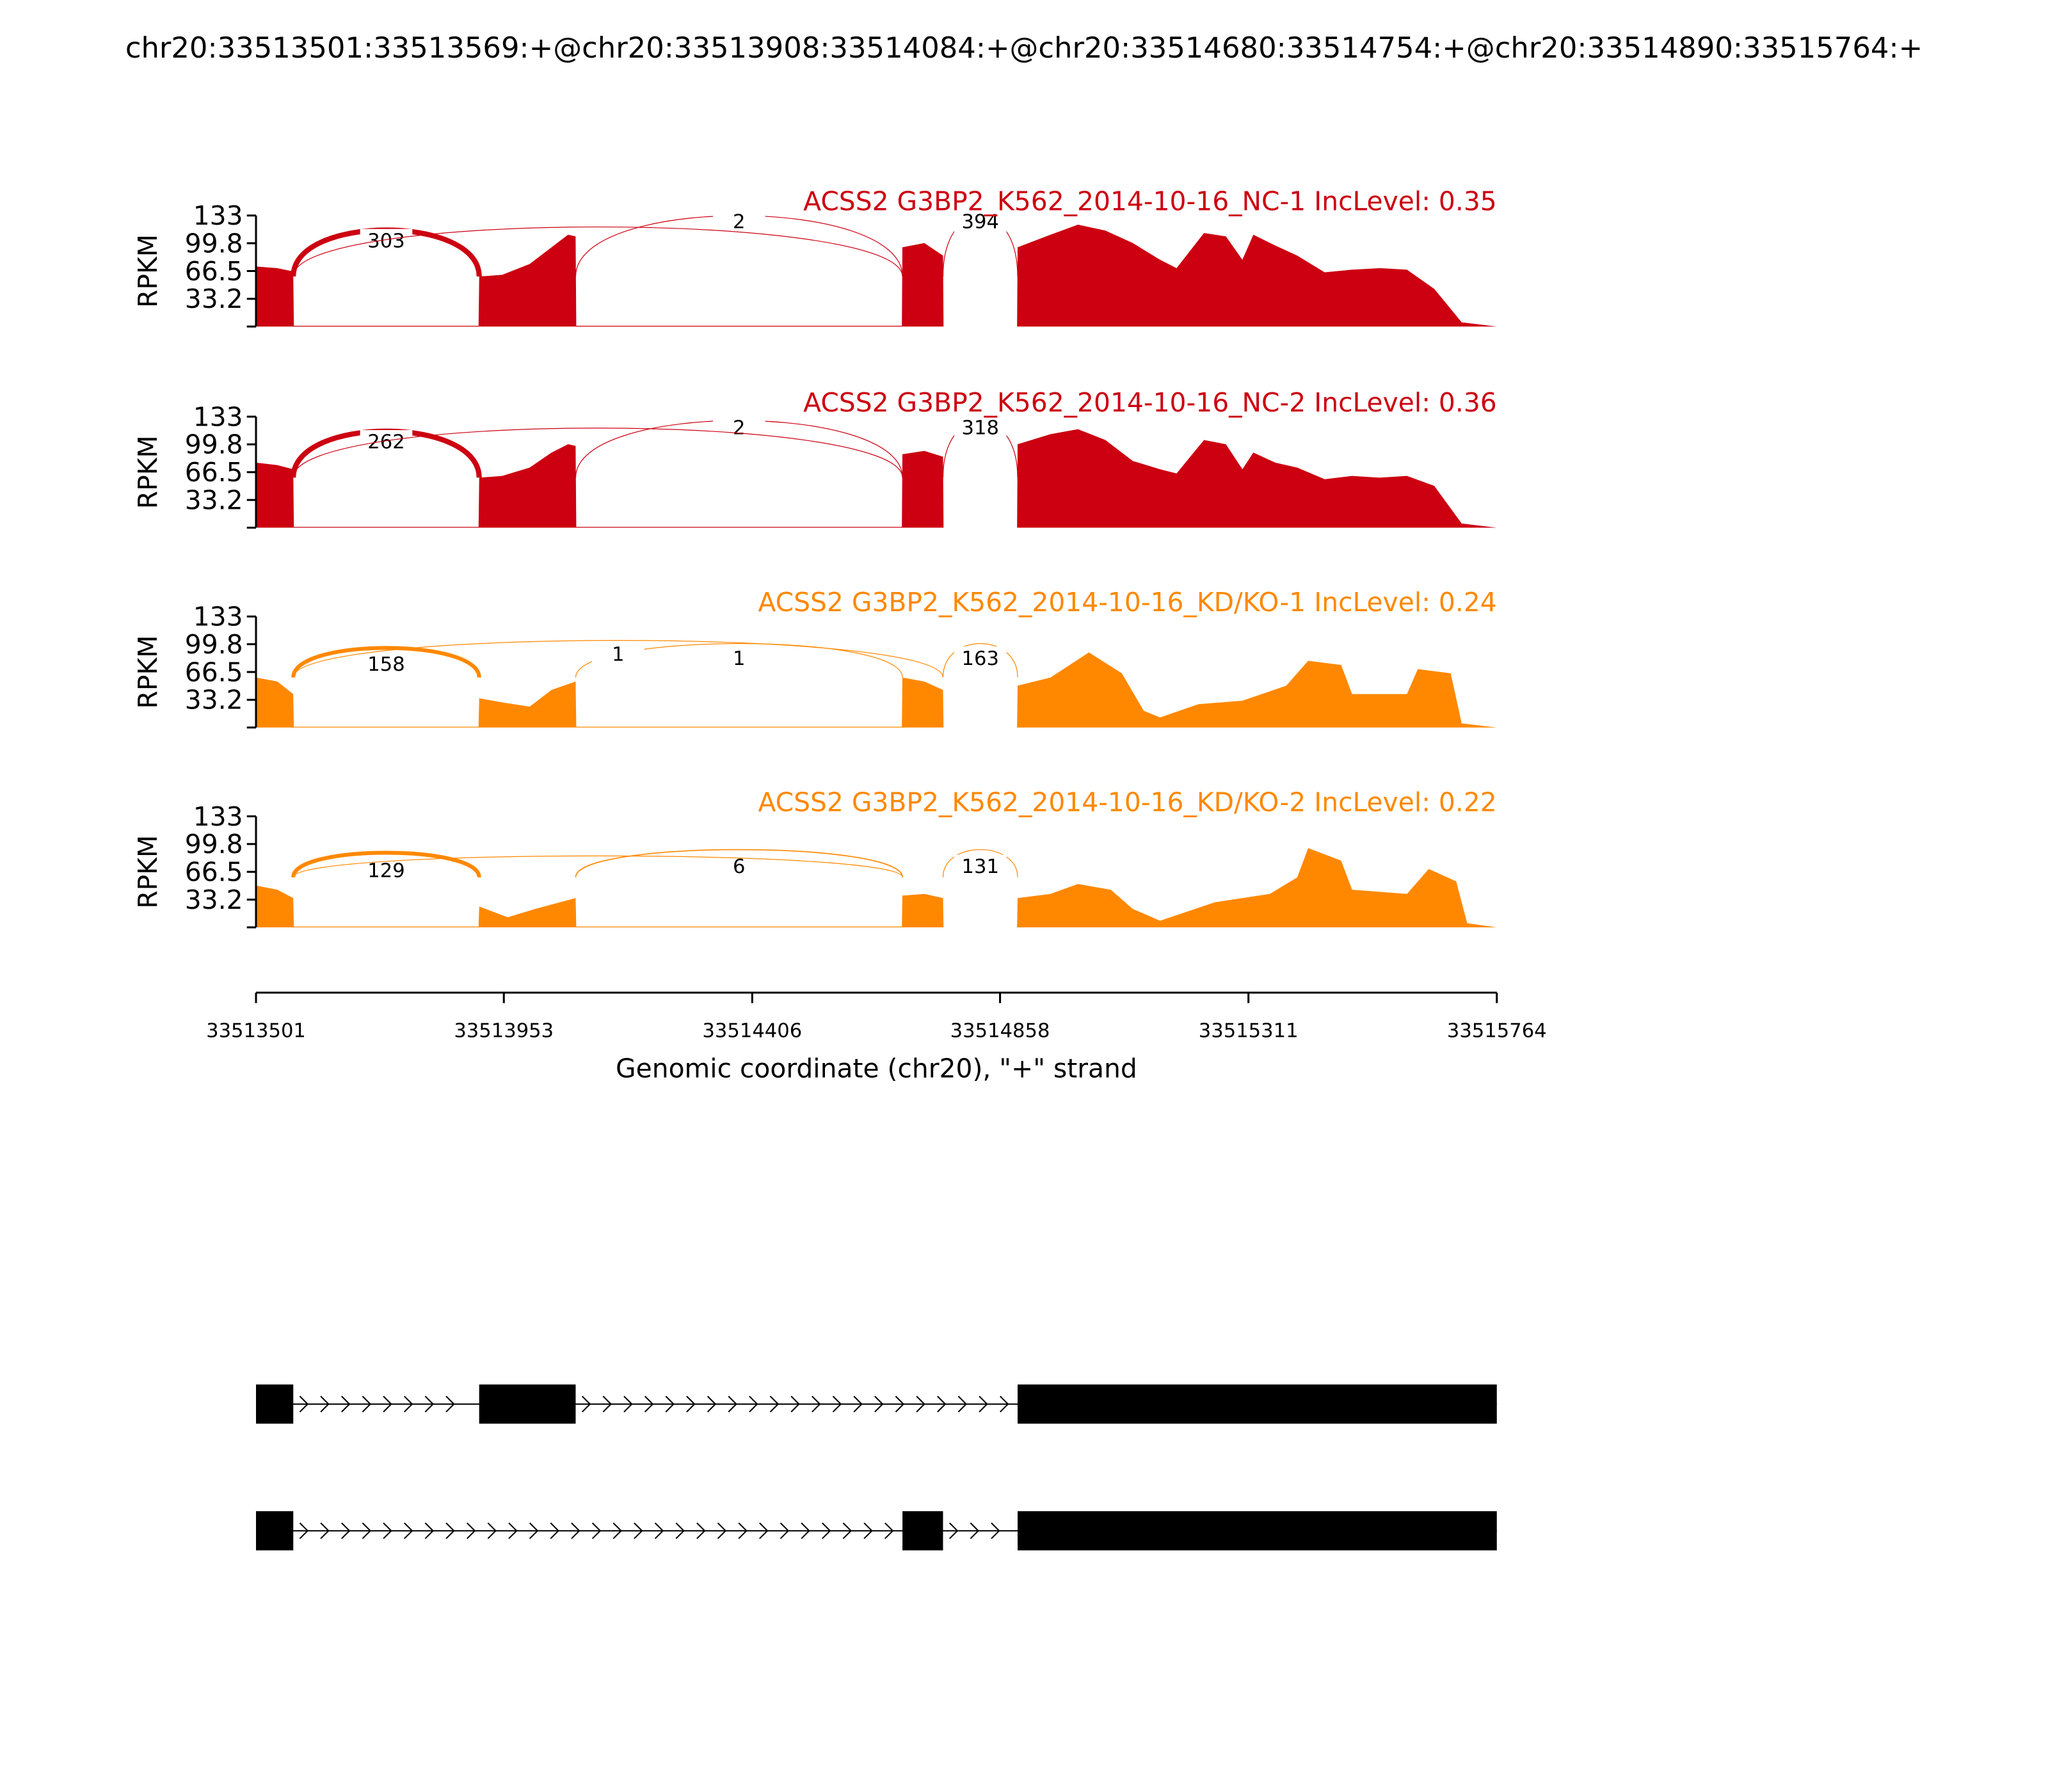  I want to click on junction-count: 158, so click(385, 664).